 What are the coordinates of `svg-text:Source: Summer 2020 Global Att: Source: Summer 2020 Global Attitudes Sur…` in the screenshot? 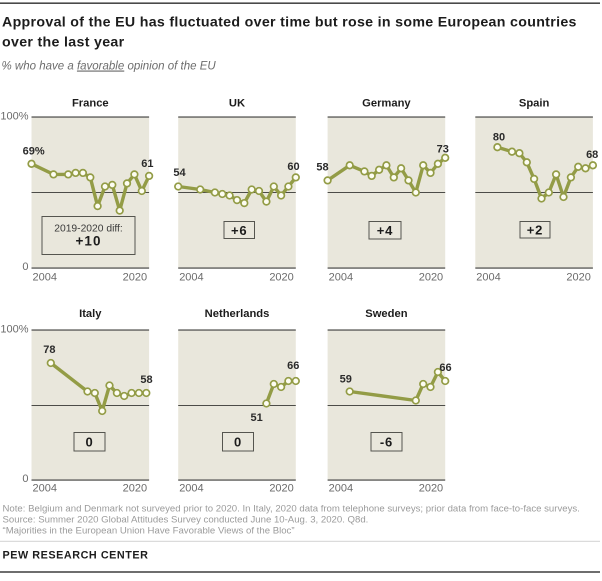 It's located at (186, 520).